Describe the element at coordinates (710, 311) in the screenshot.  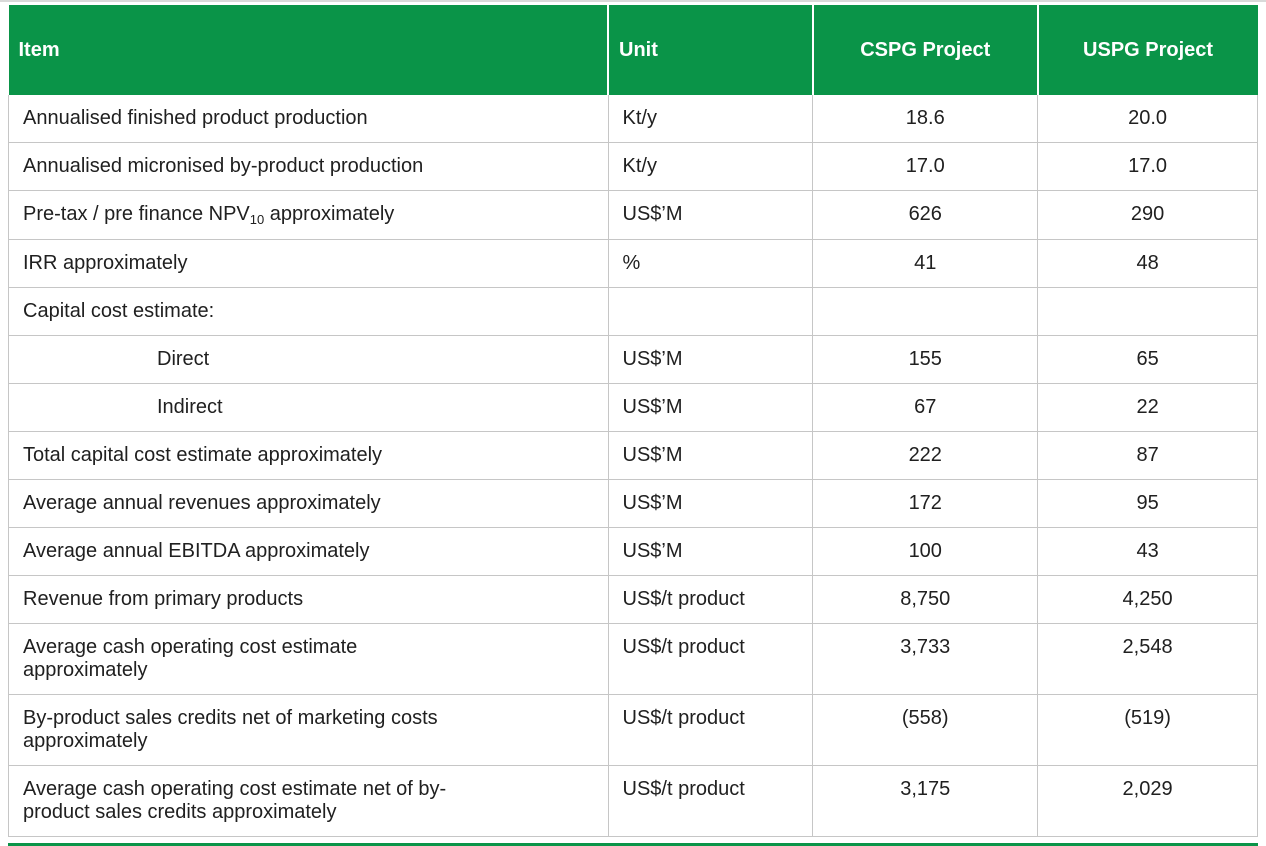
I see `unit-cell` at that location.